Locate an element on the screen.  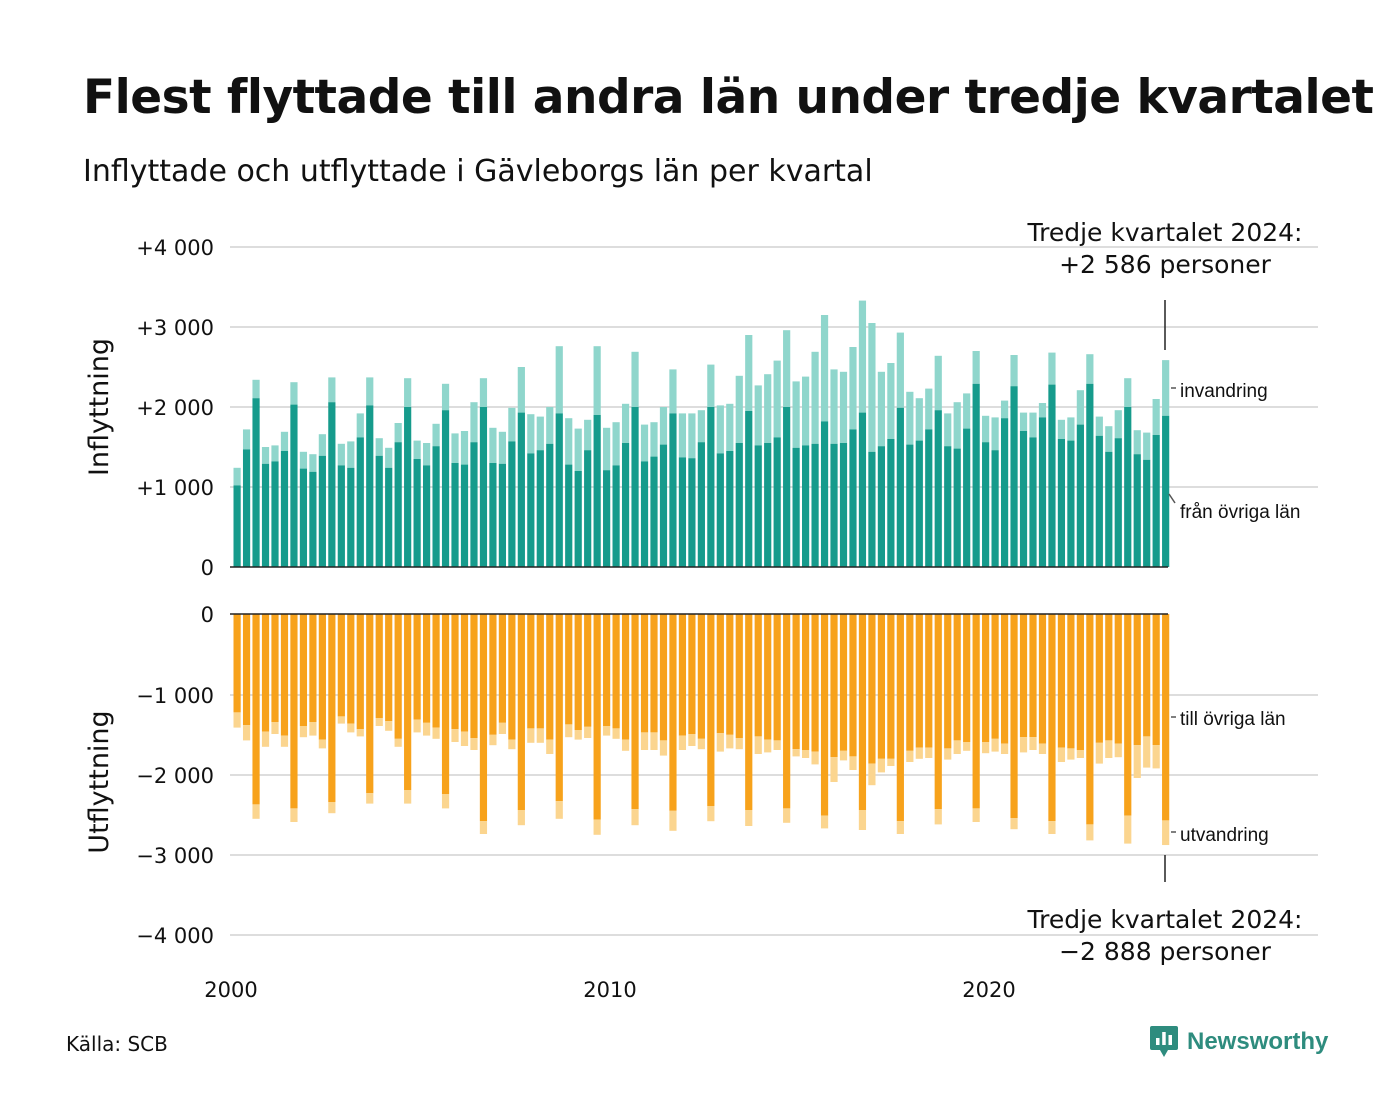
x-axis: 2000 2010 2020 is located at coordinates (609, 989).